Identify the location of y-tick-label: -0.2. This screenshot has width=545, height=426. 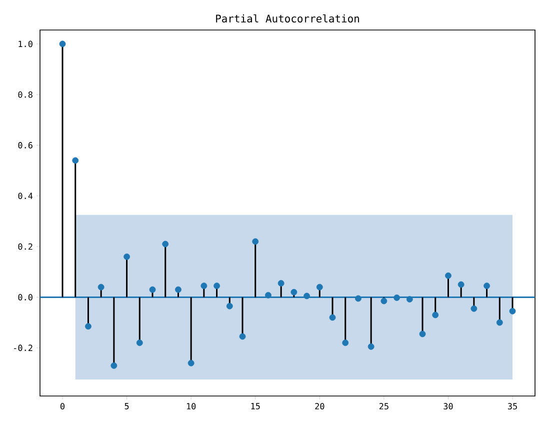
(23, 348).